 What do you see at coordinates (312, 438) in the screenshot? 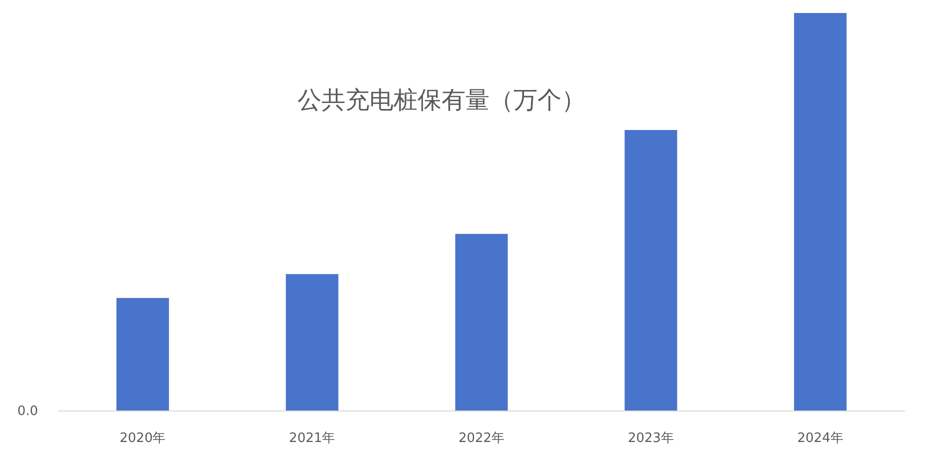
I see `x-tick-label: 2021年` at bounding box center [312, 438].